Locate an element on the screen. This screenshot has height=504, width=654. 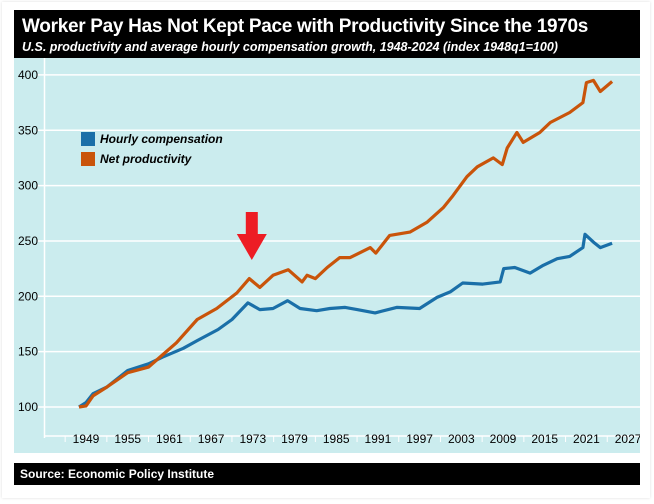
y-tick-label: 200 is located at coordinates (28, 296).